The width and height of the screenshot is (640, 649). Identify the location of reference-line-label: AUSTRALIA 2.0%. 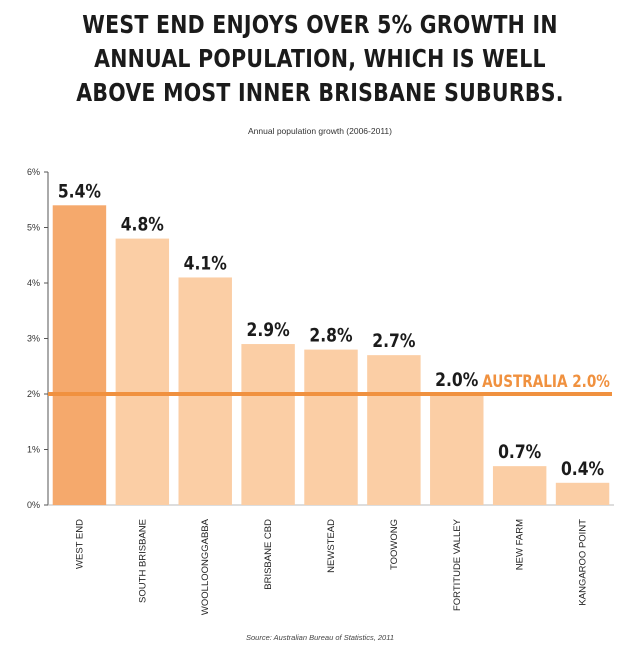
(546, 382).